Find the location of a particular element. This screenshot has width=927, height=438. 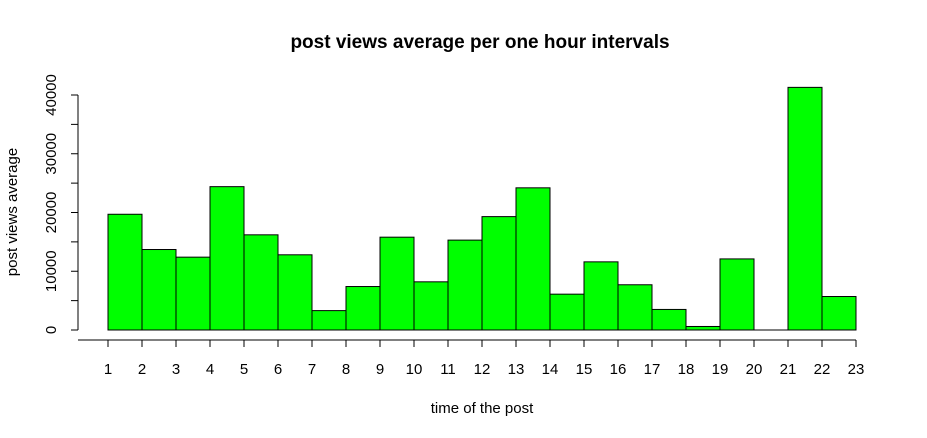

y-tick-label-0: 0 is located at coordinates (51, 330).